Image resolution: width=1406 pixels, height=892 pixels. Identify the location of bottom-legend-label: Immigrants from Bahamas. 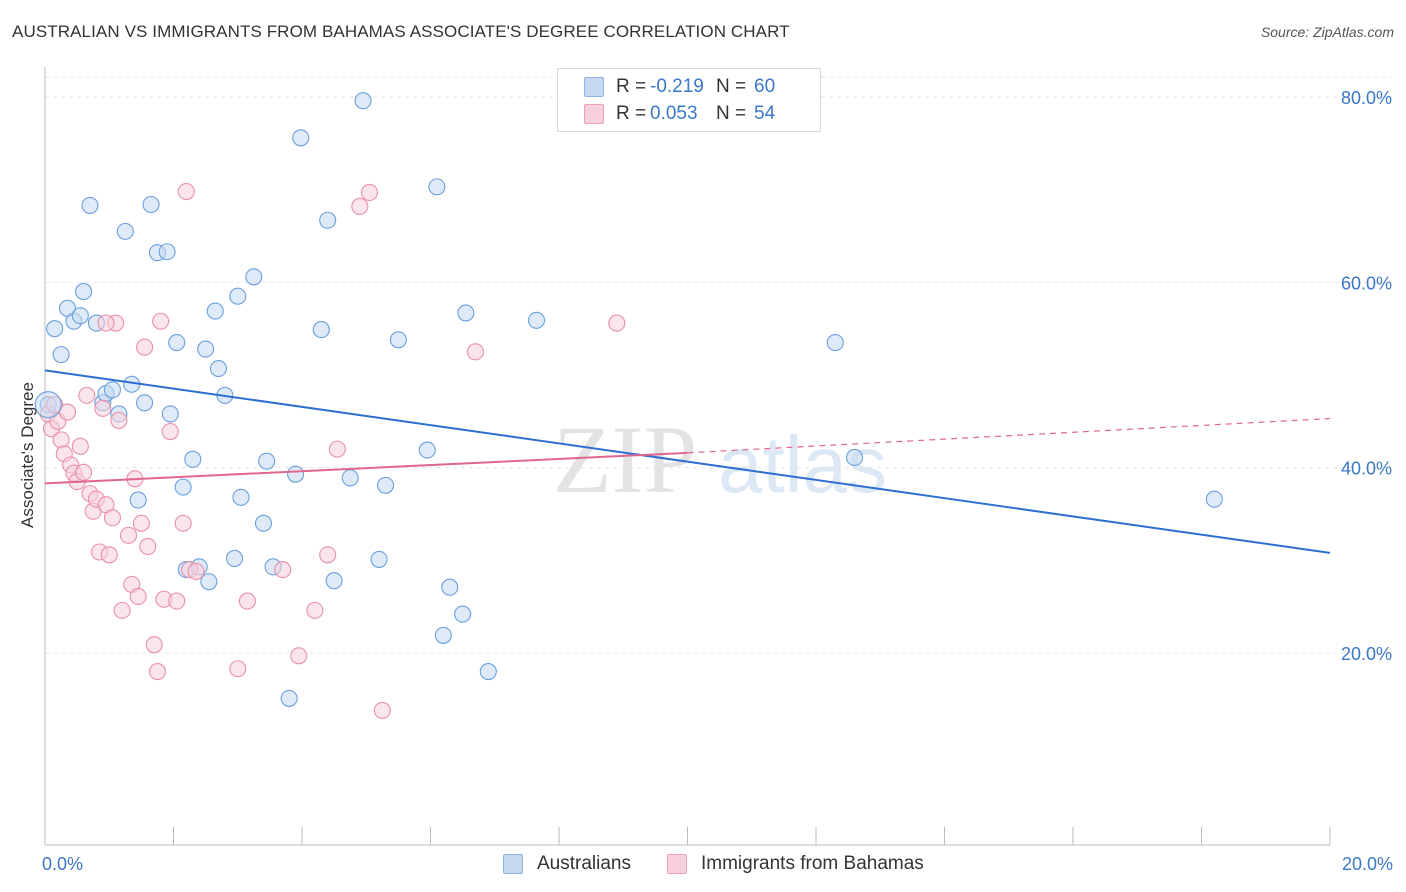
(812, 863).